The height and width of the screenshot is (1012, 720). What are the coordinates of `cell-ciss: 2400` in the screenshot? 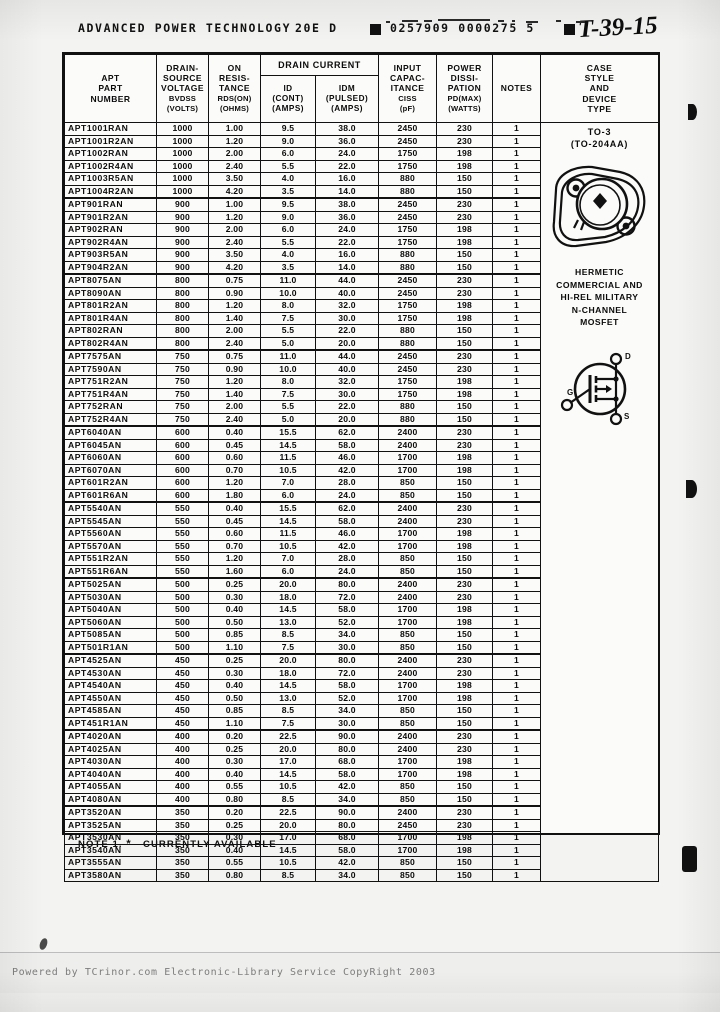 It's located at (407, 445).